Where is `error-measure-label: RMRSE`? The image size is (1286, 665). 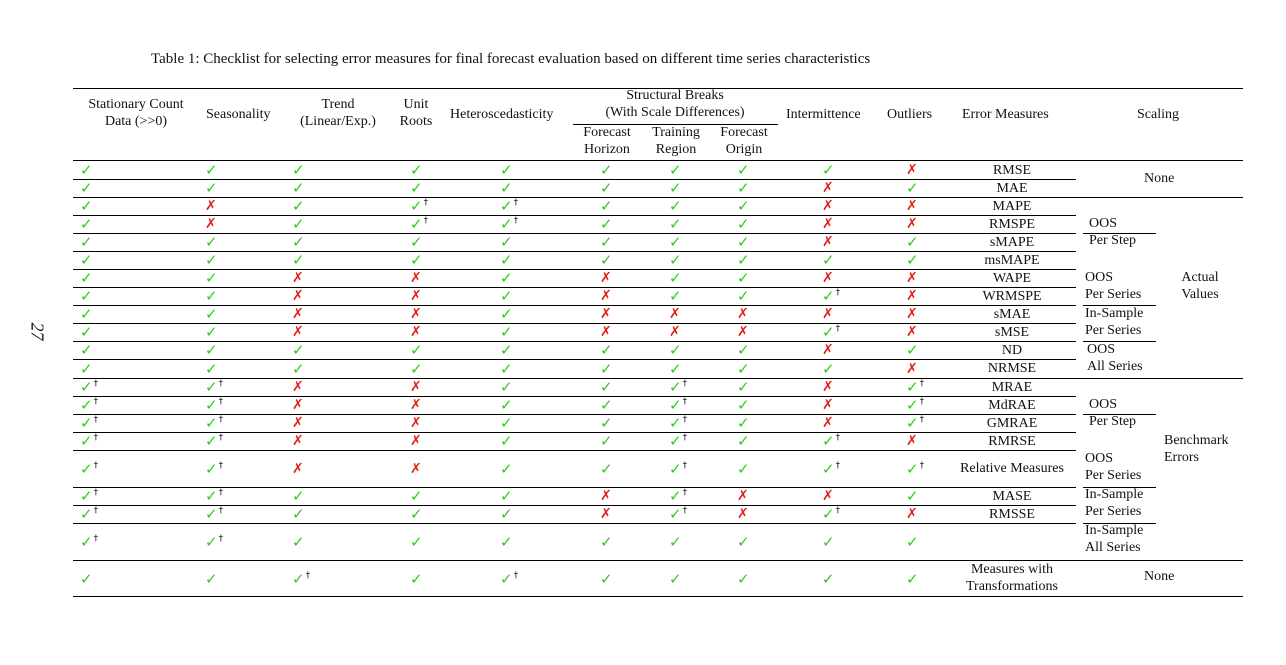
error-measure-label: RMRSE is located at coordinates (1012, 441).